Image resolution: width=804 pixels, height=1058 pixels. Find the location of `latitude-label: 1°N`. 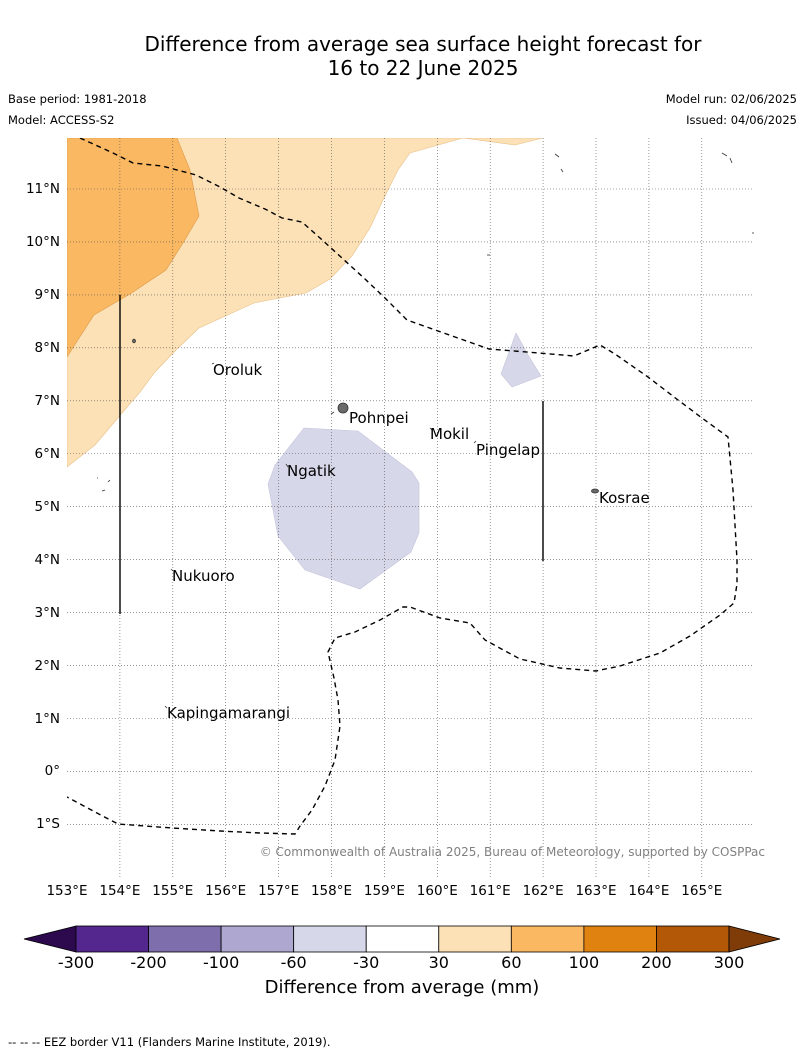

latitude-label: 1°N is located at coordinates (47, 718).